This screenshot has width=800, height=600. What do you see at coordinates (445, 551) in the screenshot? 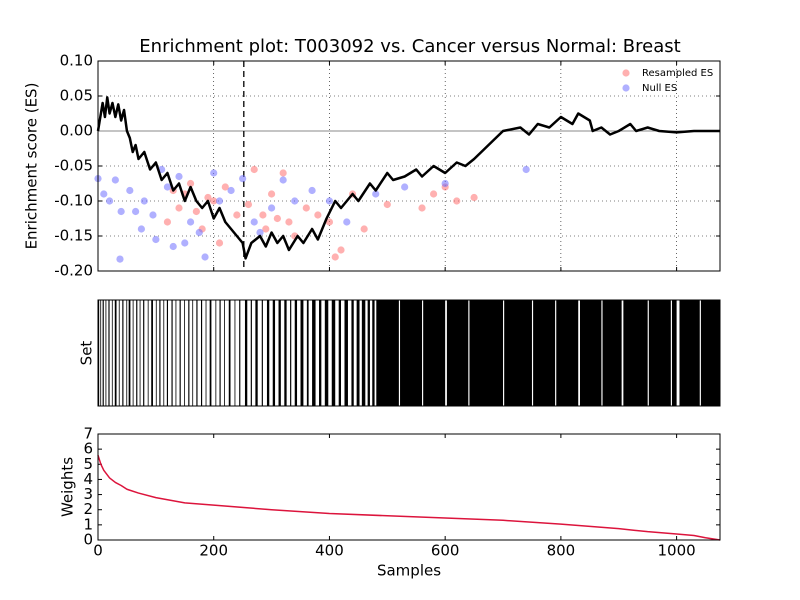
I see `x-tick-label: 600` at bounding box center [445, 551].